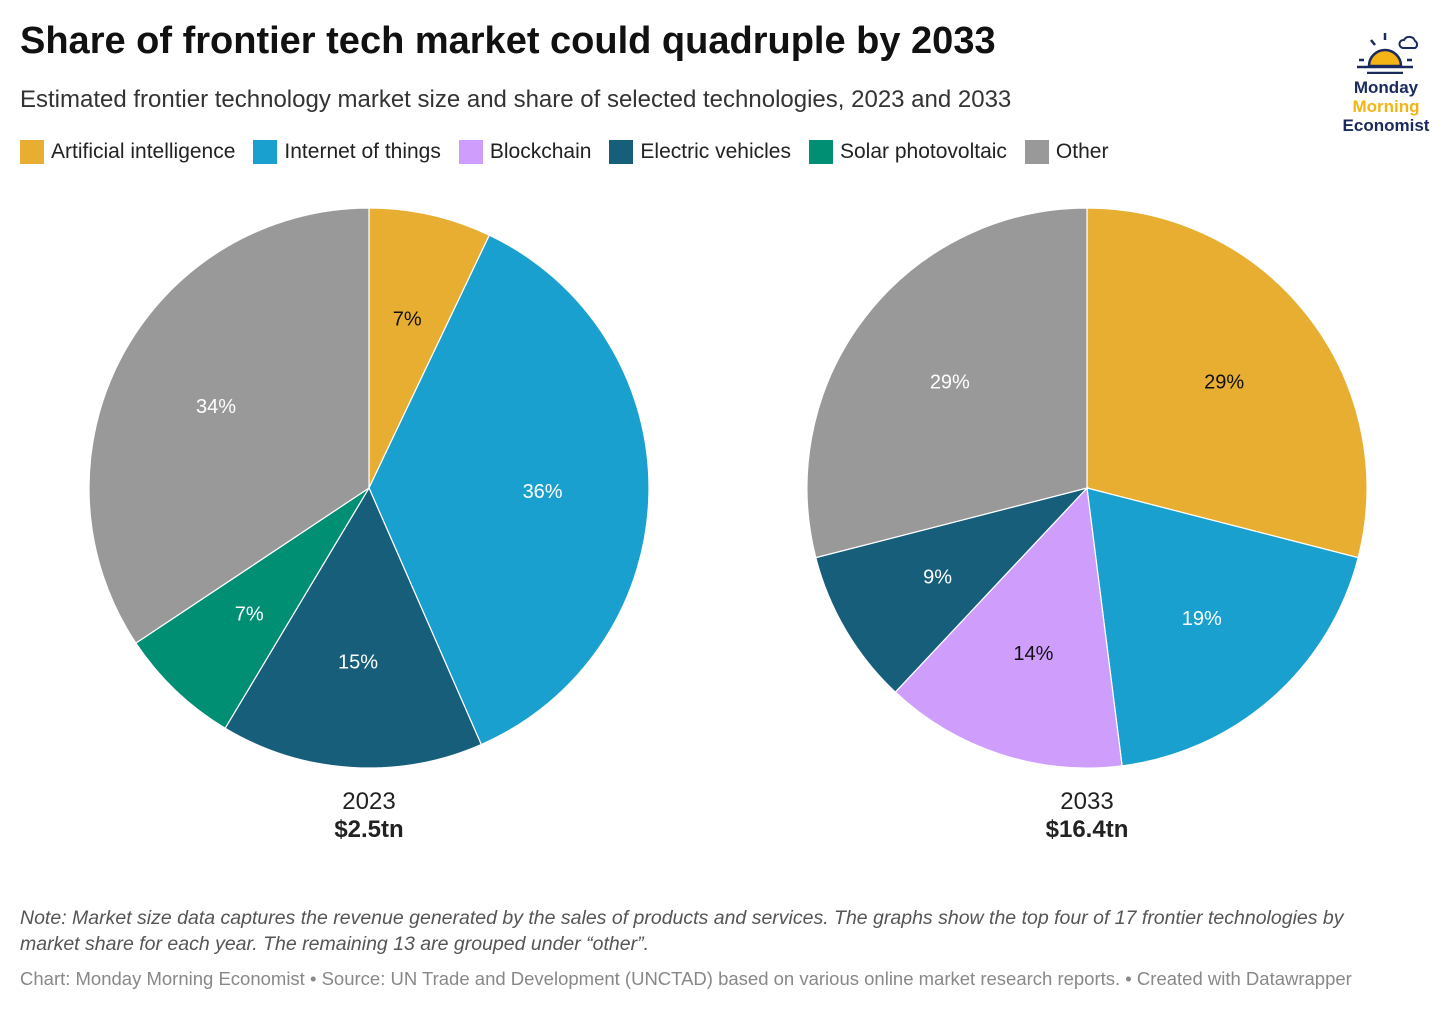  I want to click on logo-text-3: Economist, so click(1386, 125).